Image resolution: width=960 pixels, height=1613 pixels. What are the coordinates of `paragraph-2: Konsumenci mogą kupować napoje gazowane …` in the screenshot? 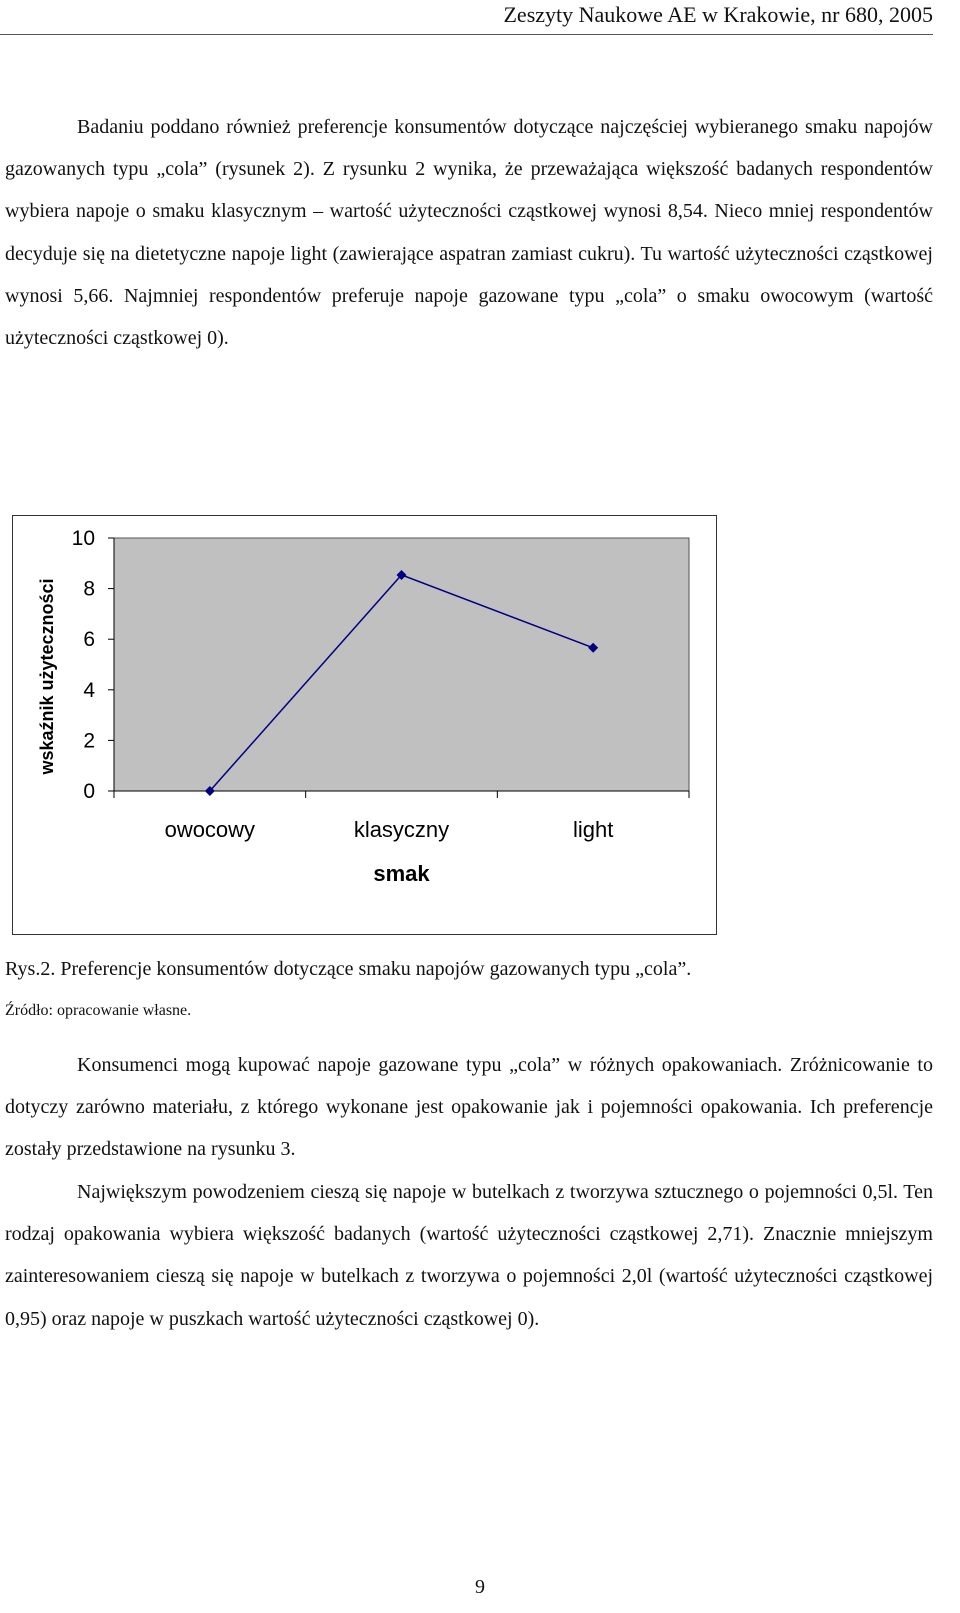 It's located at (469, 1107).